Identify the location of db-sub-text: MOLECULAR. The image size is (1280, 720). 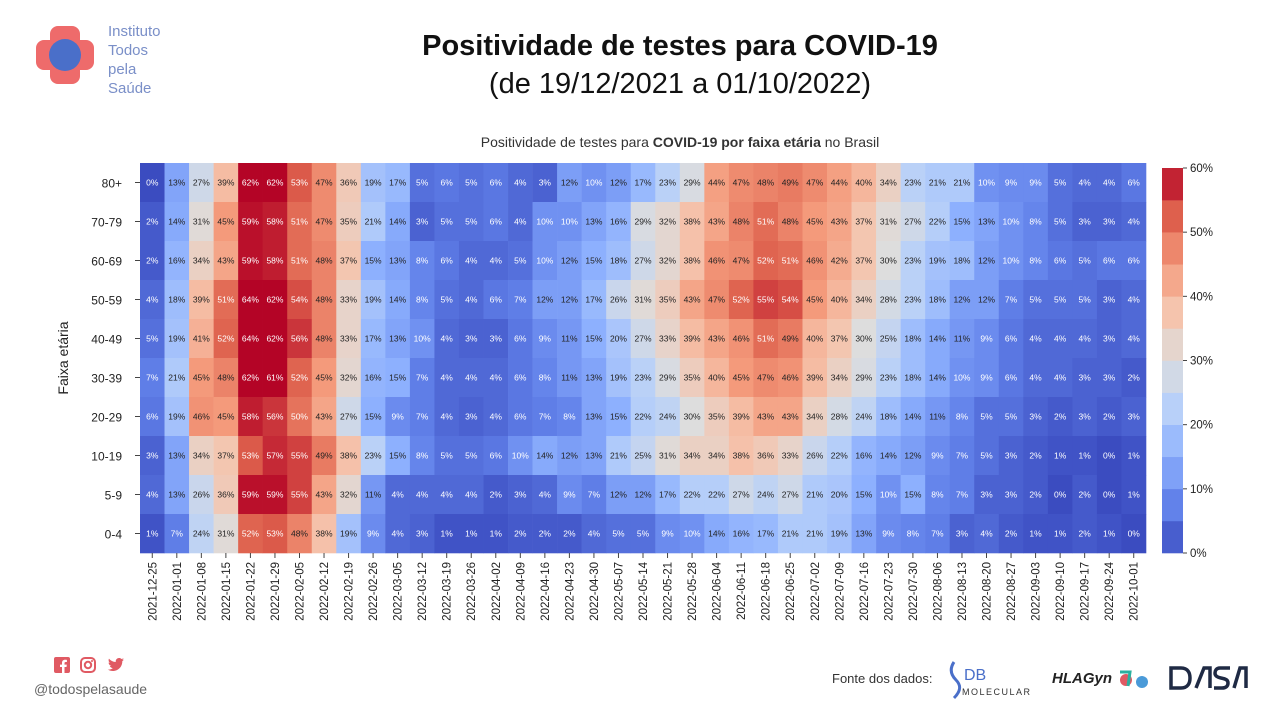
(997, 692).